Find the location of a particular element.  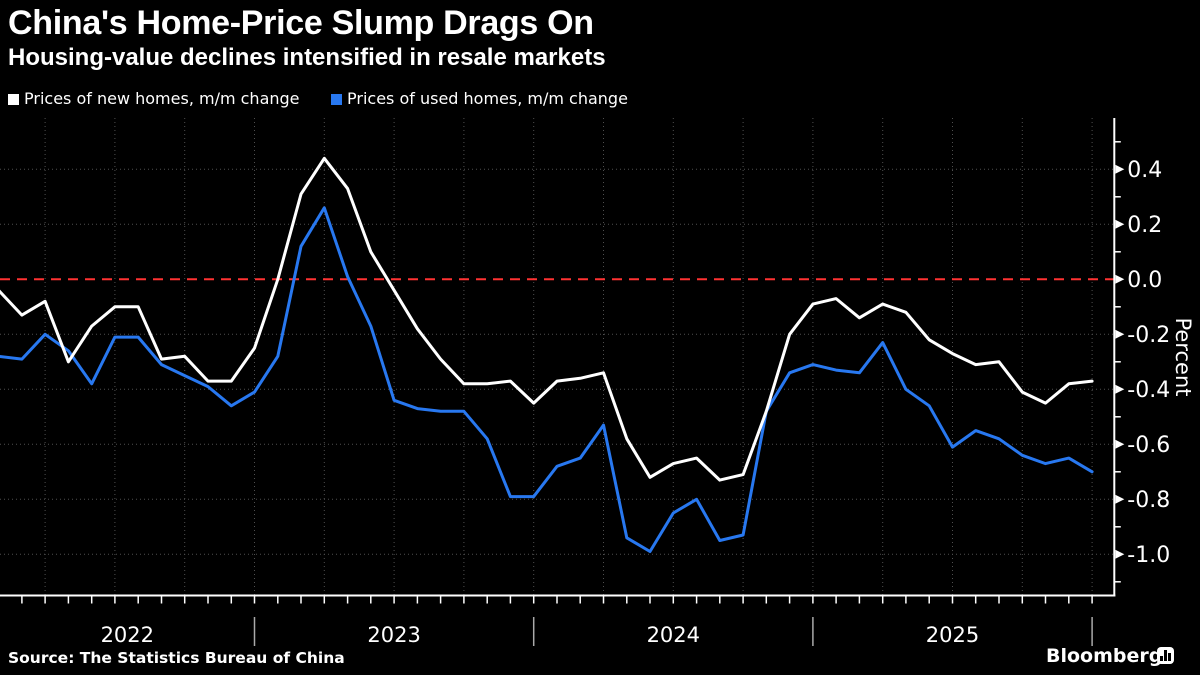

legend-item-used-homes: Prices of used homes, m/m change is located at coordinates (479, 99).